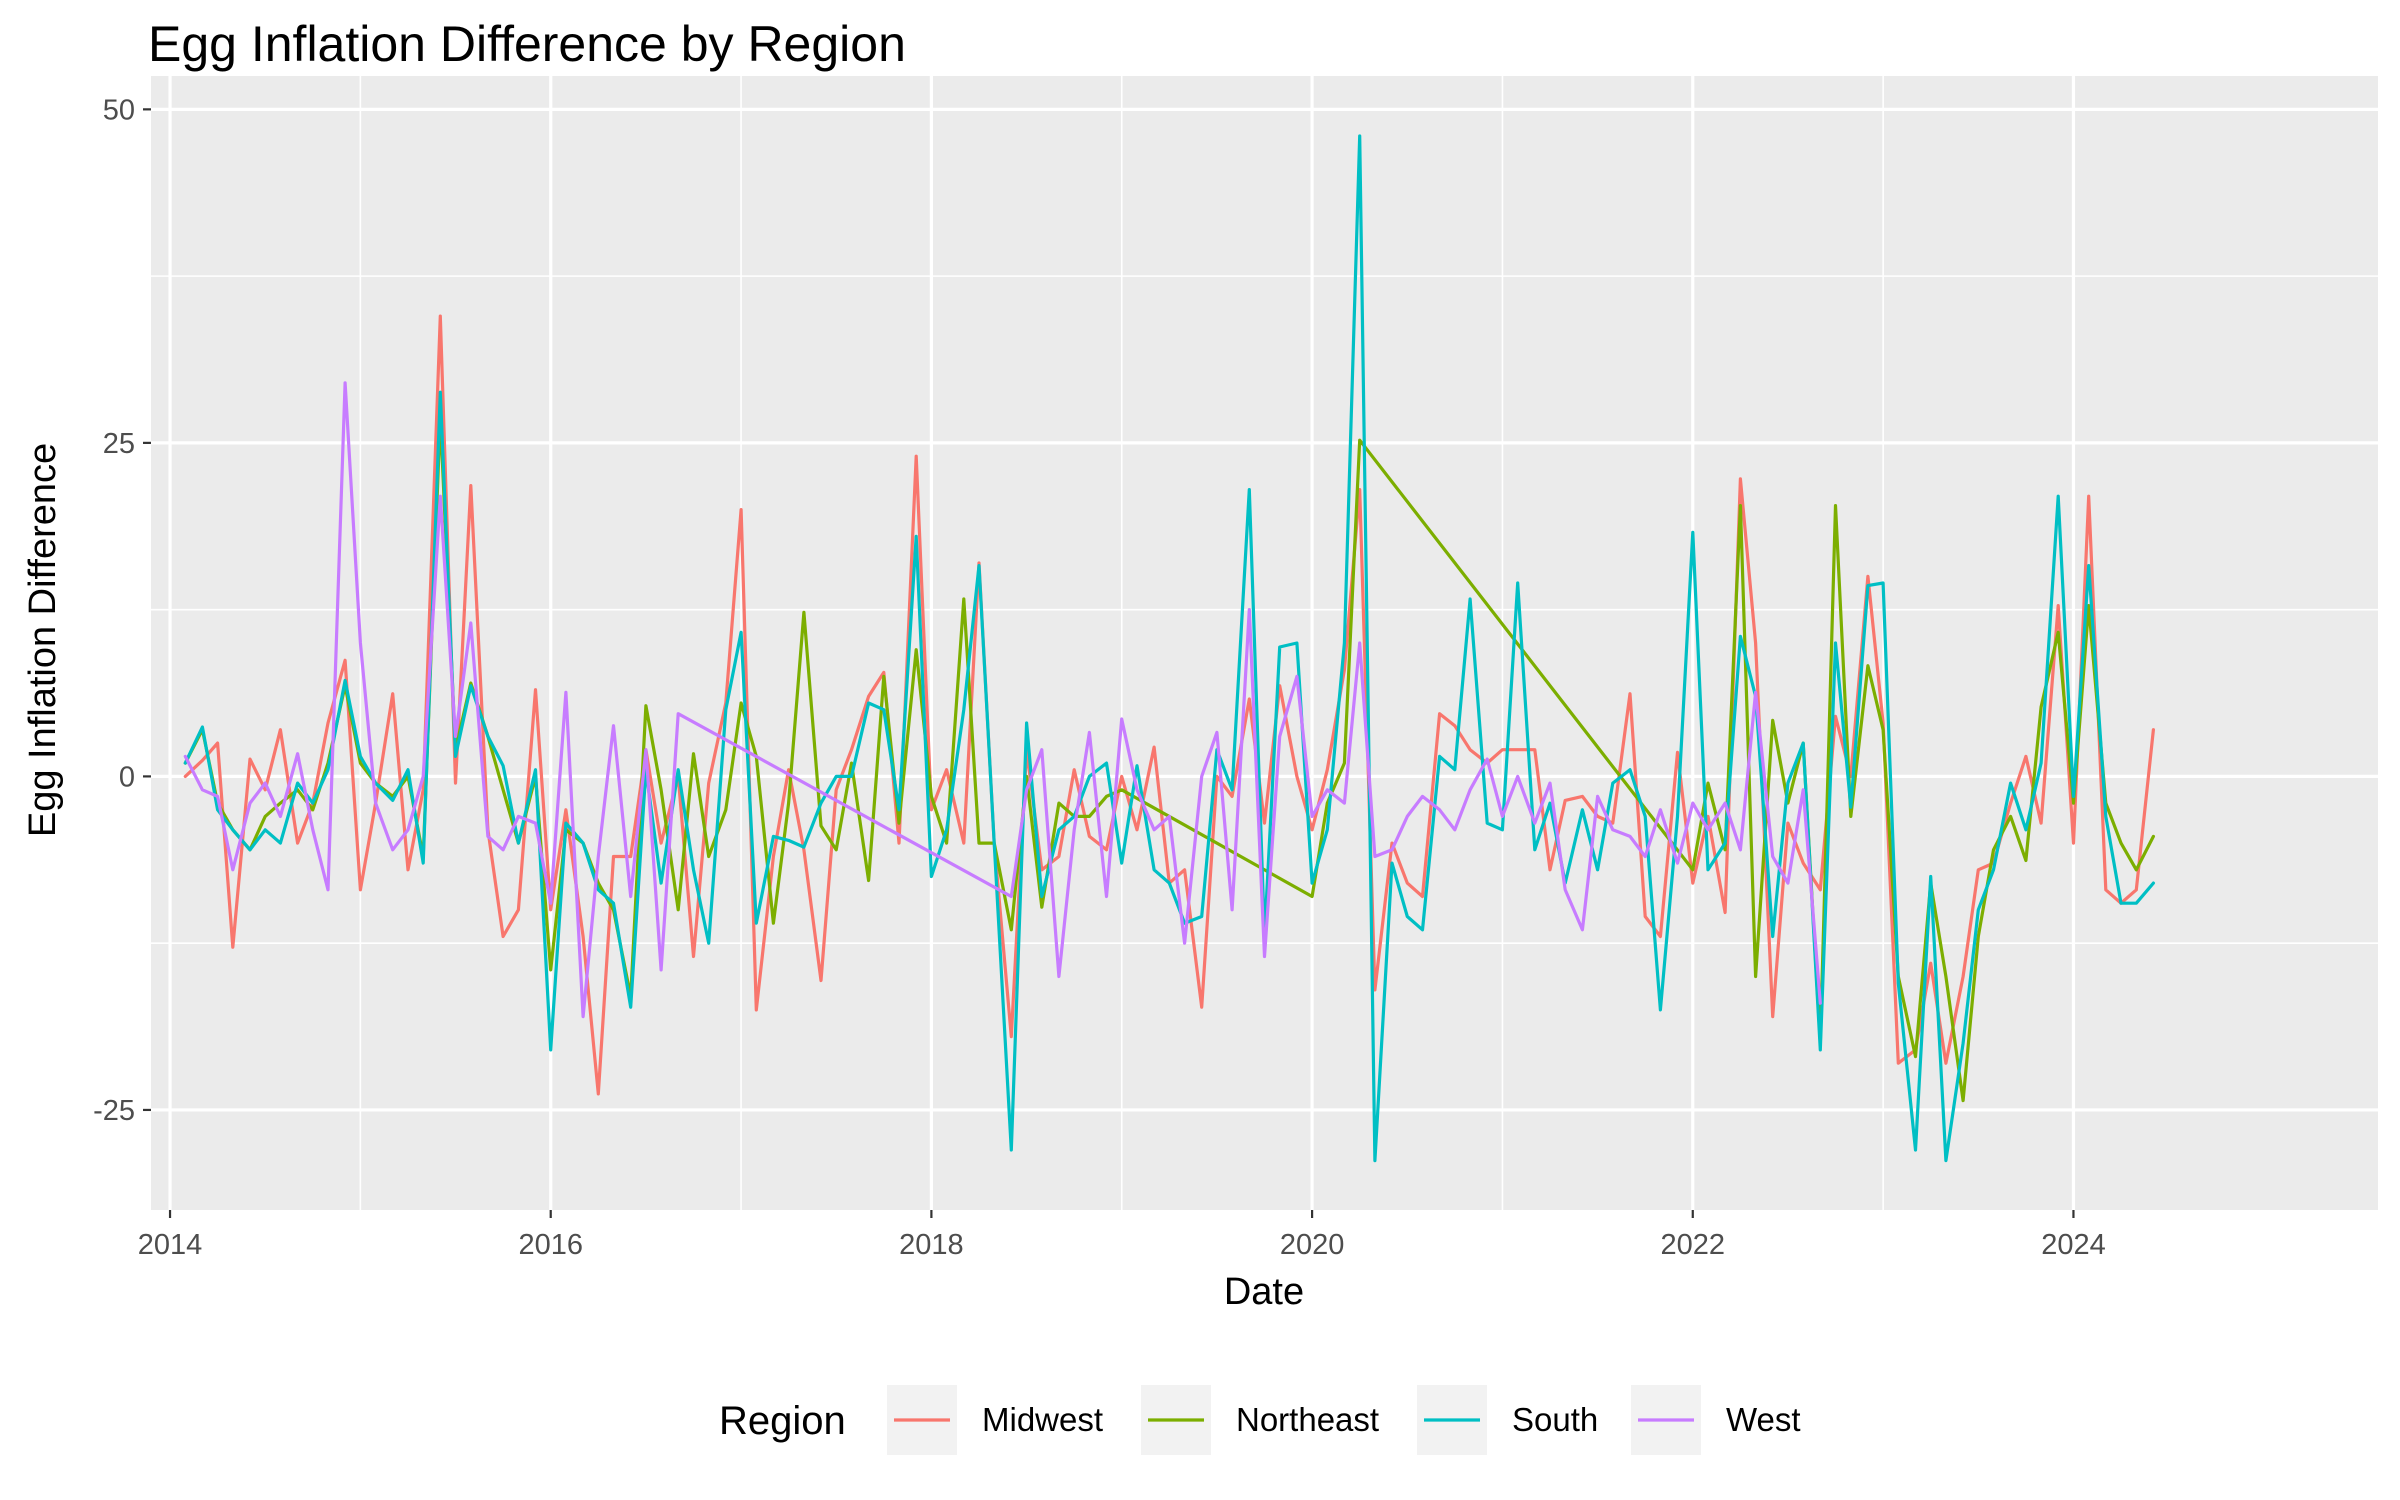 The height and width of the screenshot is (1500, 2400). I want to click on legend-label-south: South, so click(1555, 1419).